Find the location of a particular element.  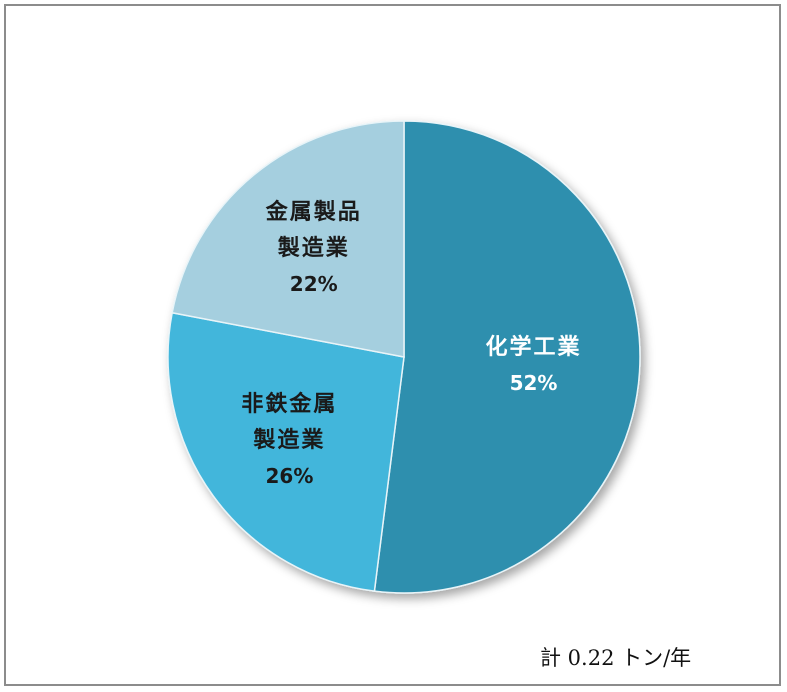

slice-2-percent-label: 26% is located at coordinates (290, 476).